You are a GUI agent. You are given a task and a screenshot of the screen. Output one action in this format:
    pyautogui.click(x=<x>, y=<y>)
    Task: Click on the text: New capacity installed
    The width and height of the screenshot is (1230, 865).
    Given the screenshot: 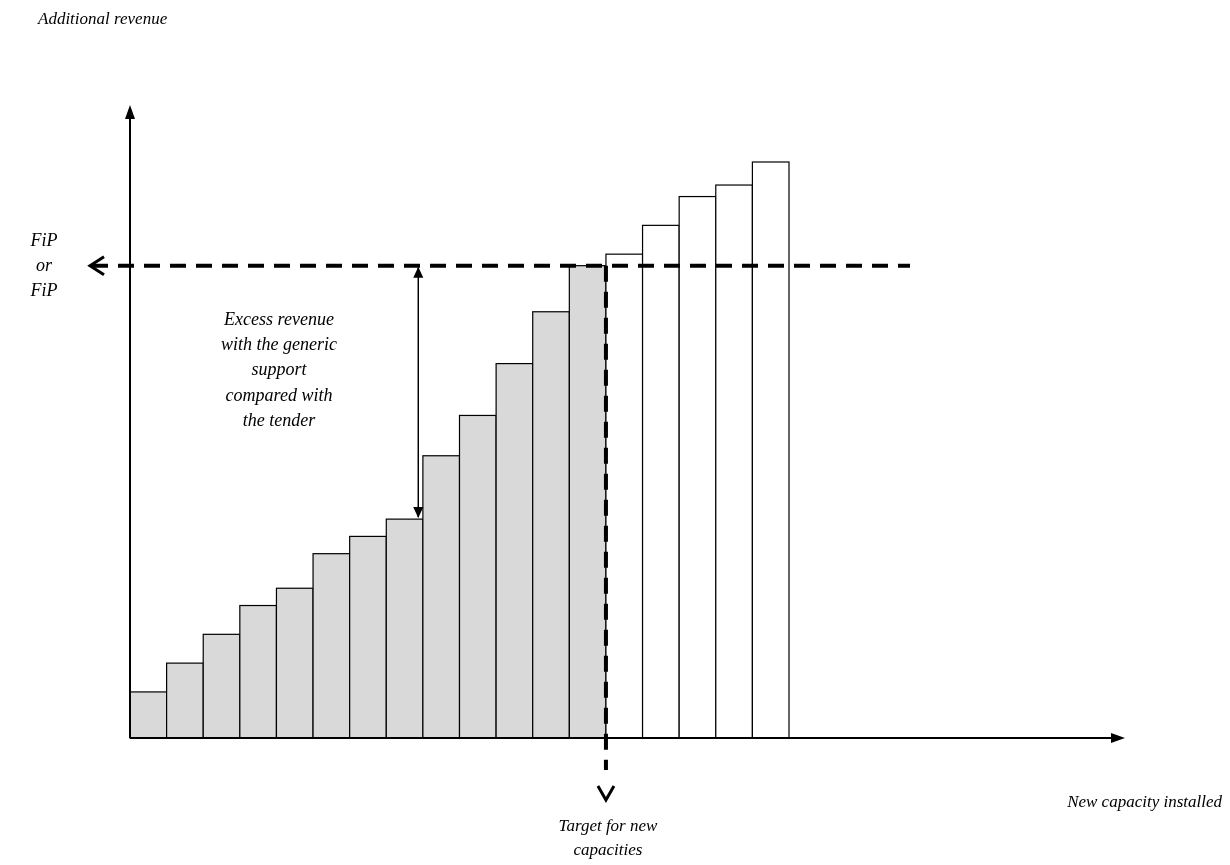 What is the action you would take?
    pyautogui.click(x=1144, y=801)
    